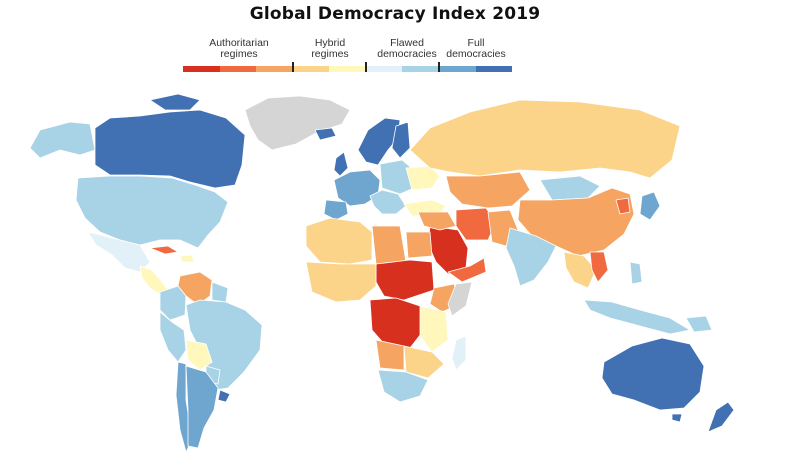 The height and width of the screenshot is (470, 790). Describe the element at coordinates (650, 206) in the screenshot. I see `country-japan` at that location.